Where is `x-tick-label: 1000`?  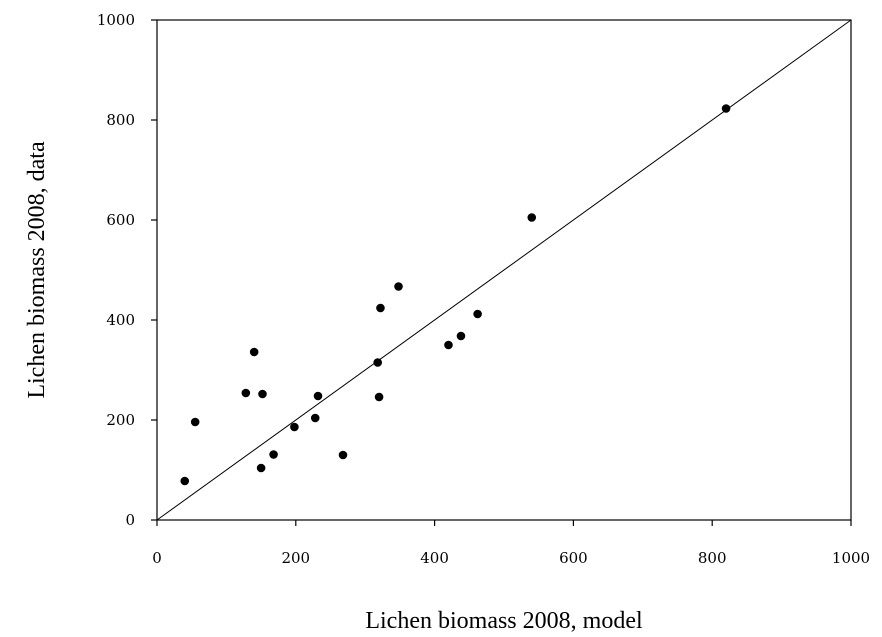 x-tick-label: 1000 is located at coordinates (851, 558).